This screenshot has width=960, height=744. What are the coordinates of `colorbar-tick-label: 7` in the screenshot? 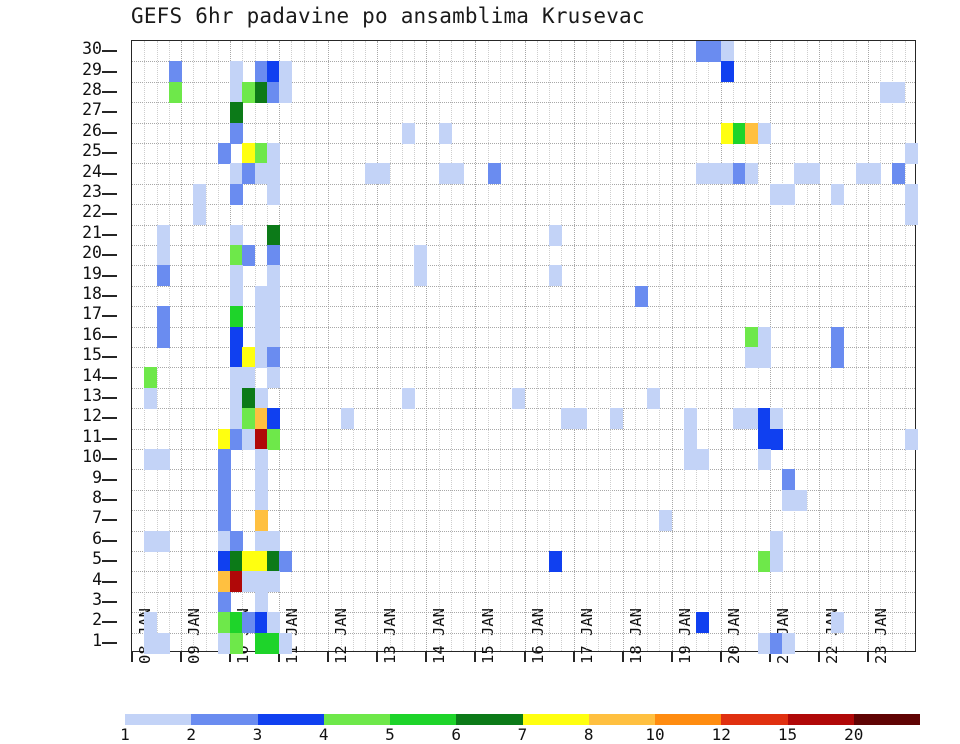 It's located at (522, 734).